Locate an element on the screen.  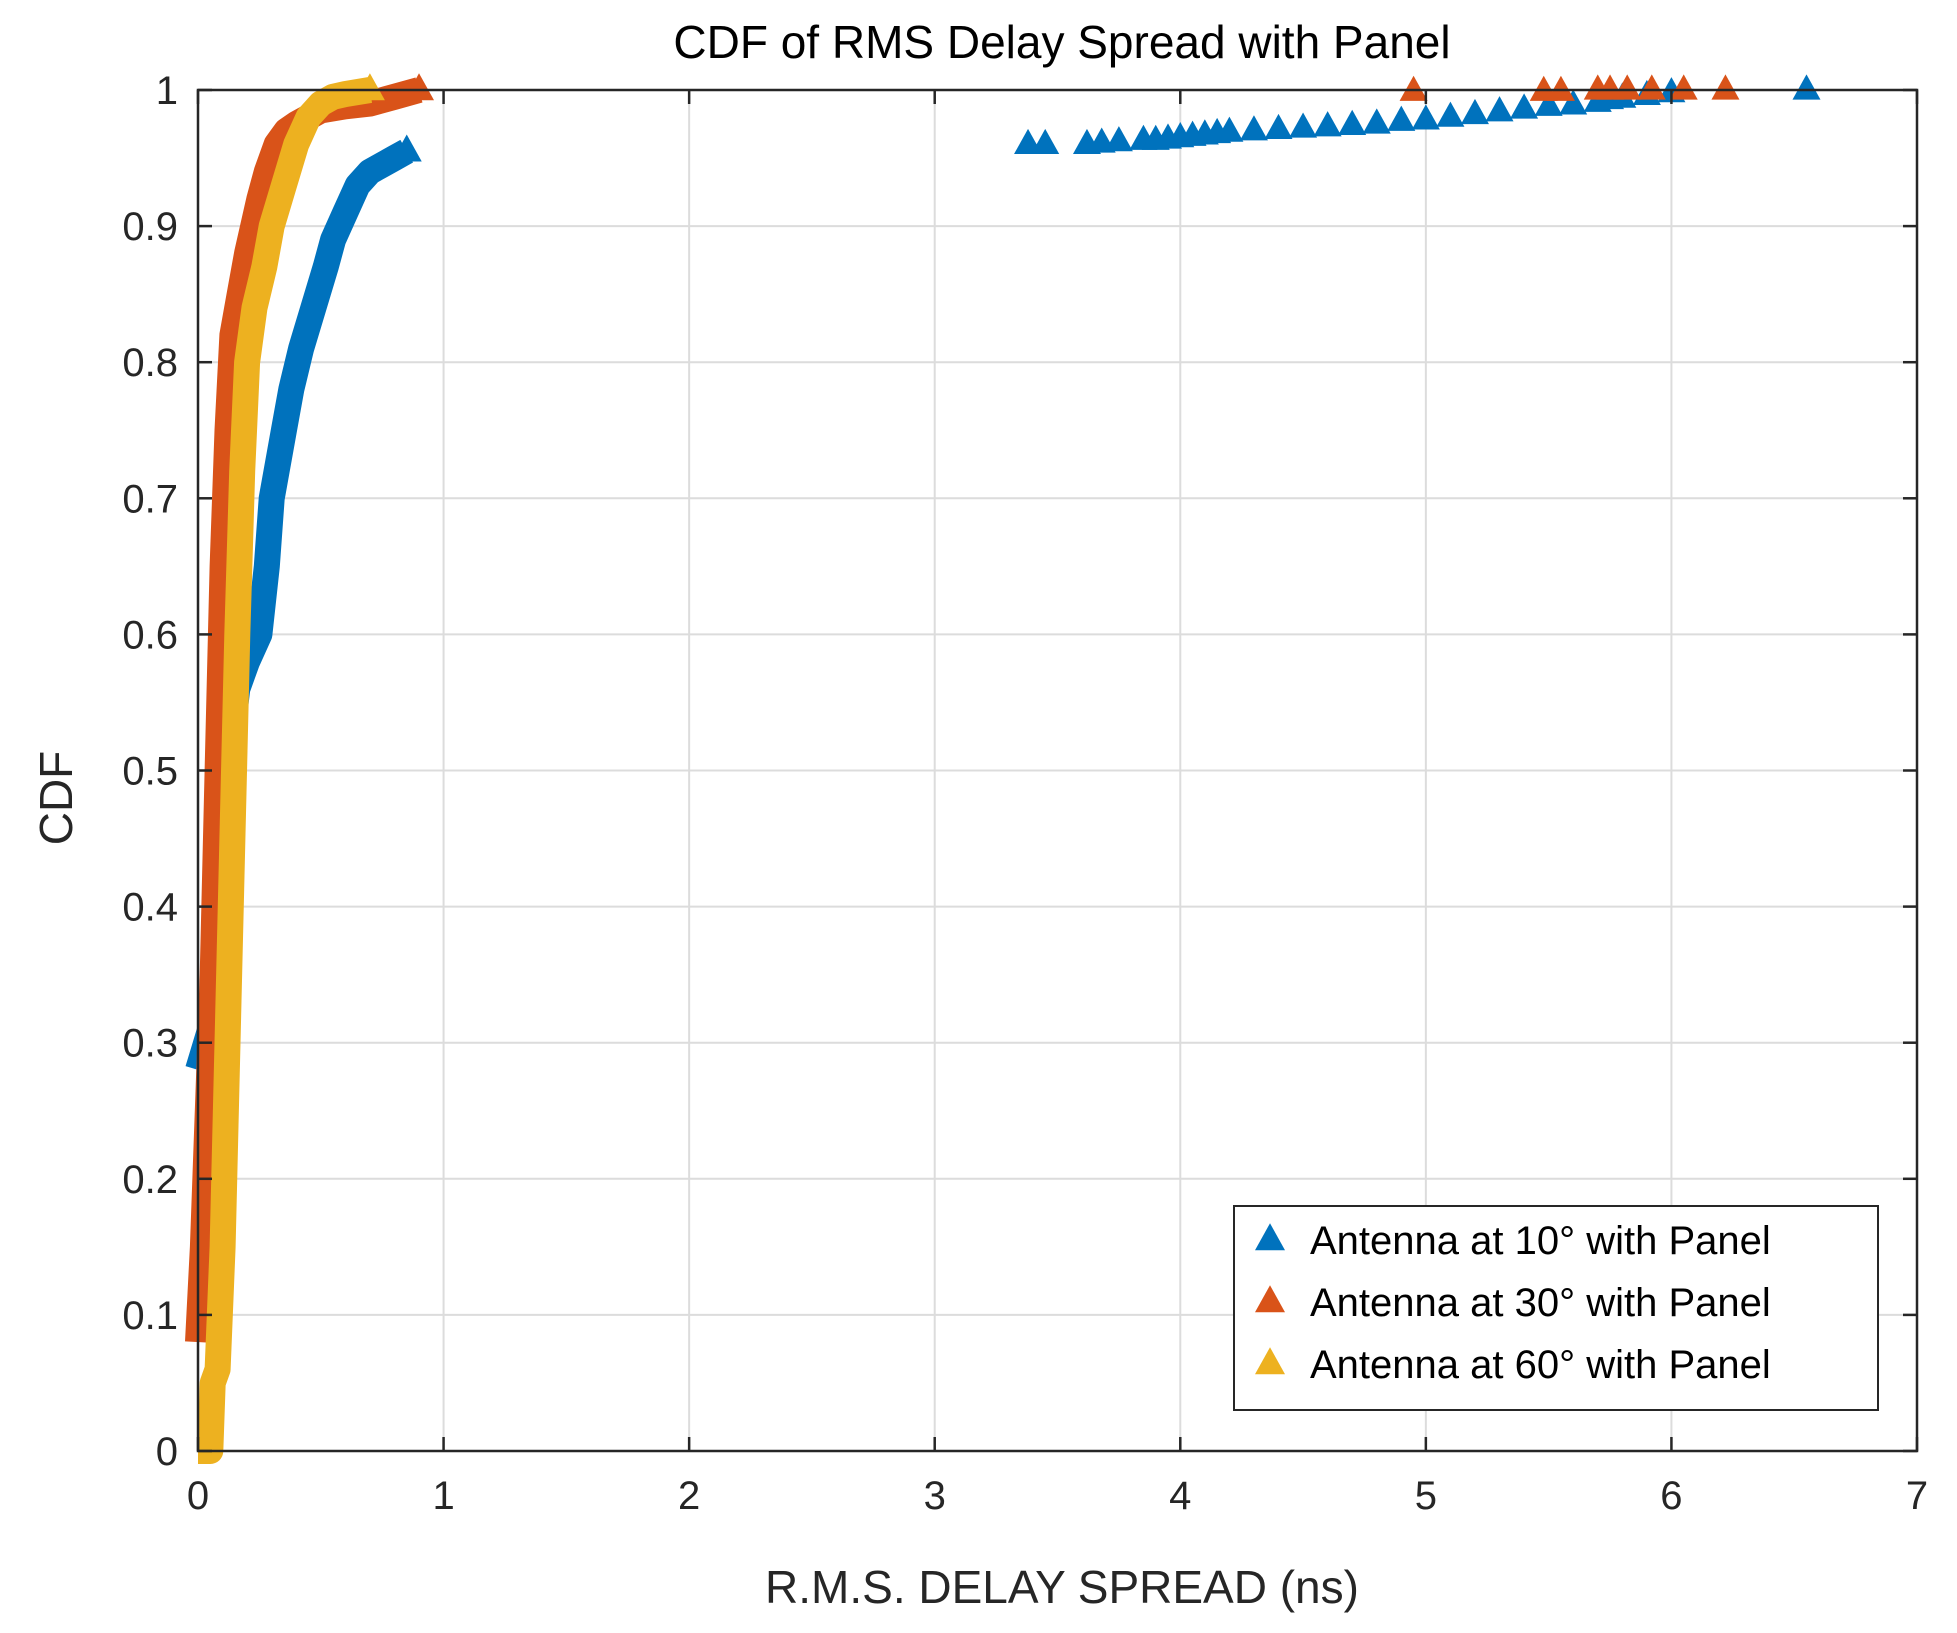
x-tick-label: 1 is located at coordinates (443, 1496).